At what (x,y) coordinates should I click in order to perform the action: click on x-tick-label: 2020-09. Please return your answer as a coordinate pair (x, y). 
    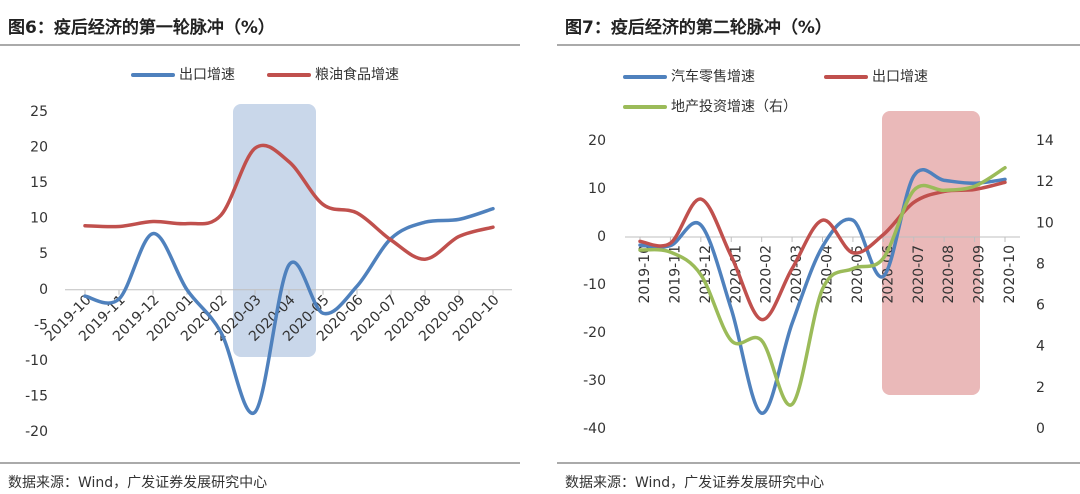
    Looking at the image, I should click on (980, 274).